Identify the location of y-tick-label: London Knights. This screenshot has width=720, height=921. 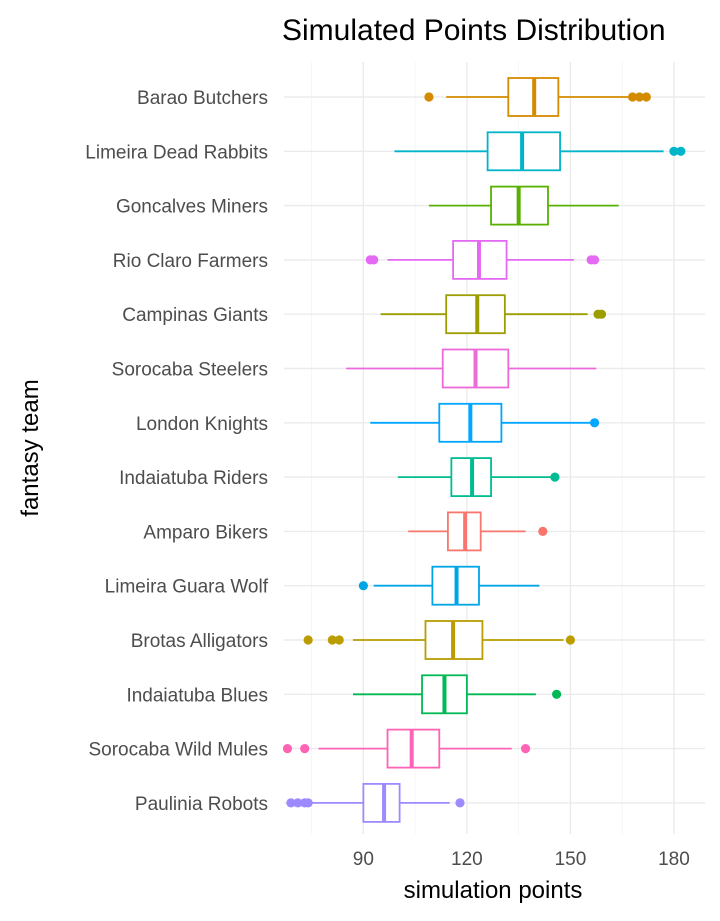
(202, 424).